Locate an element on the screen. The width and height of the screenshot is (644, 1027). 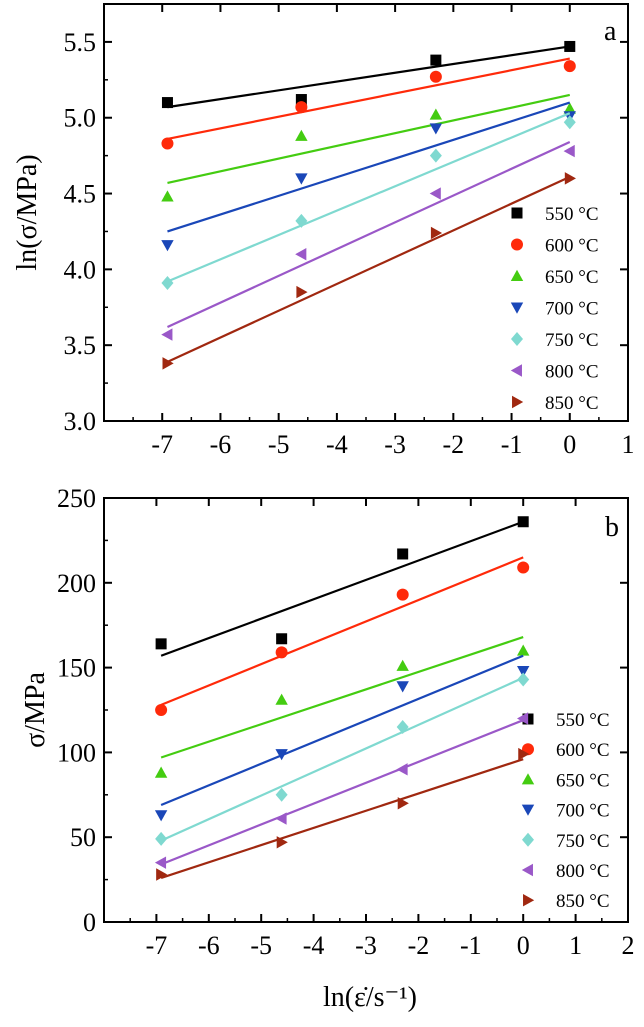
x-tick-label: -2 is located at coordinates (419, 945).